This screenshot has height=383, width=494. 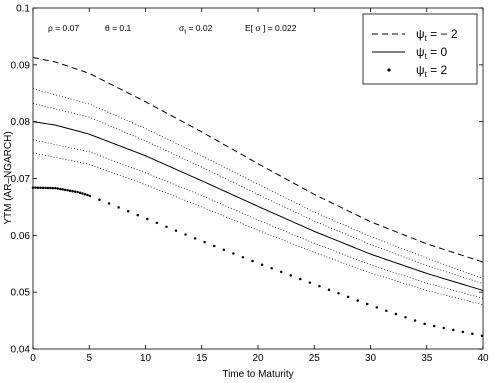 I want to click on legend-swatch-dots, so click(x=389, y=70).